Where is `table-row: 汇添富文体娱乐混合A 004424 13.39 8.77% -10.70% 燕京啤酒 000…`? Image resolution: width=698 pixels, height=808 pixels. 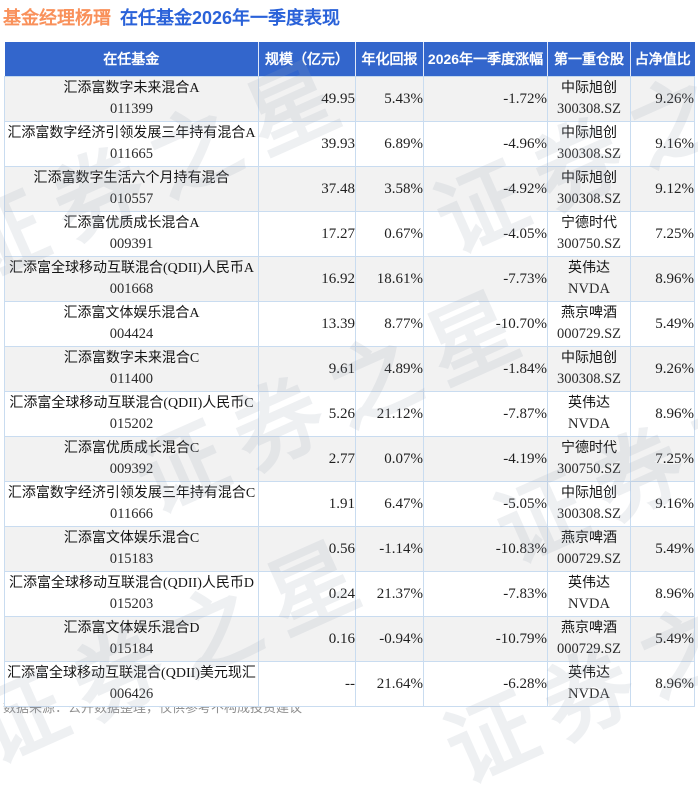 table-row: 汇添富文体娱乐混合A 004424 13.39 8.77% -10.70% 燕京啤酒 000… is located at coordinates (349, 324).